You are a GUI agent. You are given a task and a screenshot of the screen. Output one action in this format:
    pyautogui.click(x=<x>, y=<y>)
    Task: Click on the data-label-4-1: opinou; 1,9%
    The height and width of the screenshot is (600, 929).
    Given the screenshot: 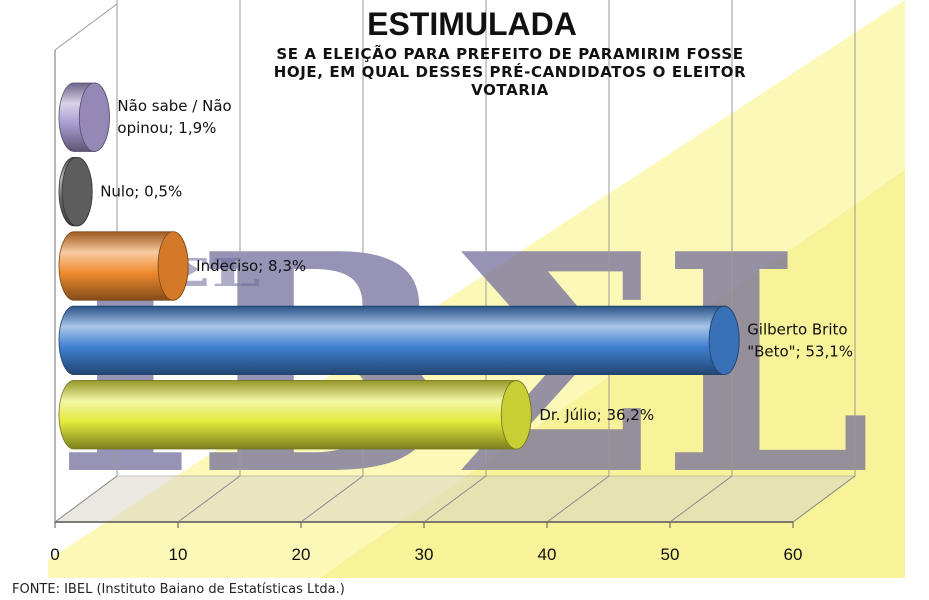 What is the action you would take?
    pyautogui.click(x=166, y=128)
    